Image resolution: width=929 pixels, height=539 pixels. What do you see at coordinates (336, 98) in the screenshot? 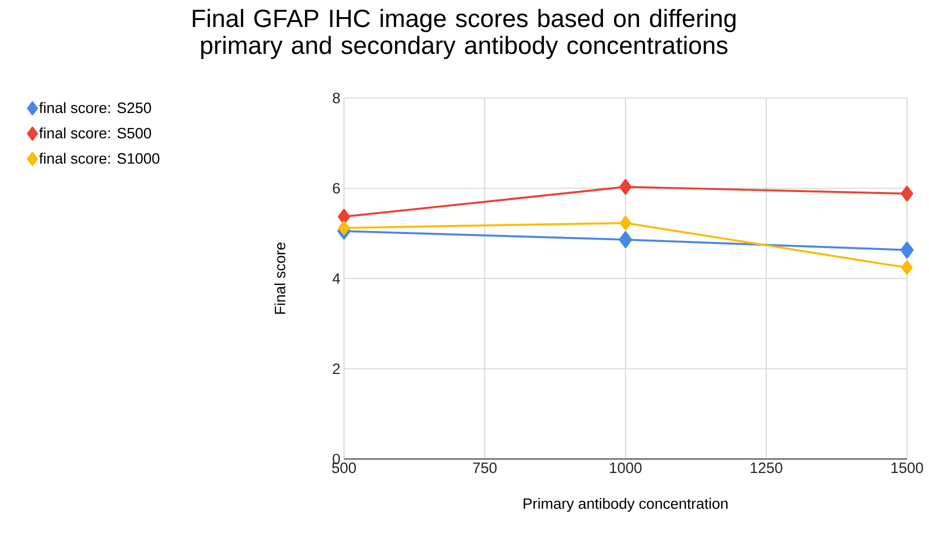
I see `y-tick-label: 8` at bounding box center [336, 98].